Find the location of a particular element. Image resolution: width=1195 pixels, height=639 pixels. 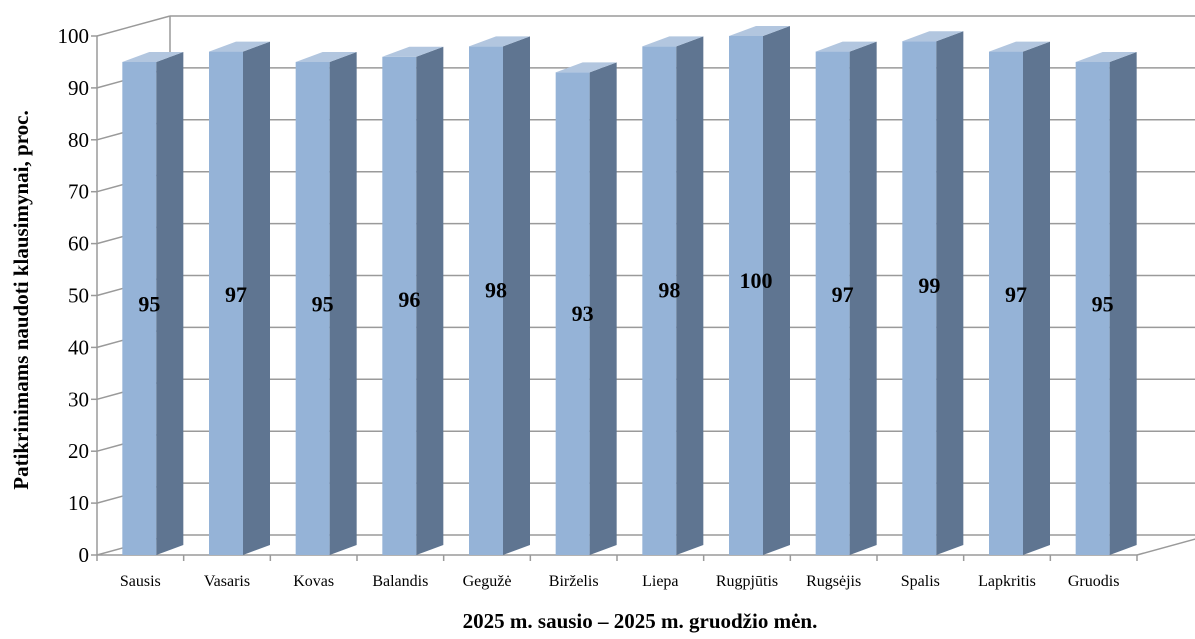

labels-layer: 95 97 95 96 98 93 98 100 97 99 97 95 is located at coordinates (625, 297).